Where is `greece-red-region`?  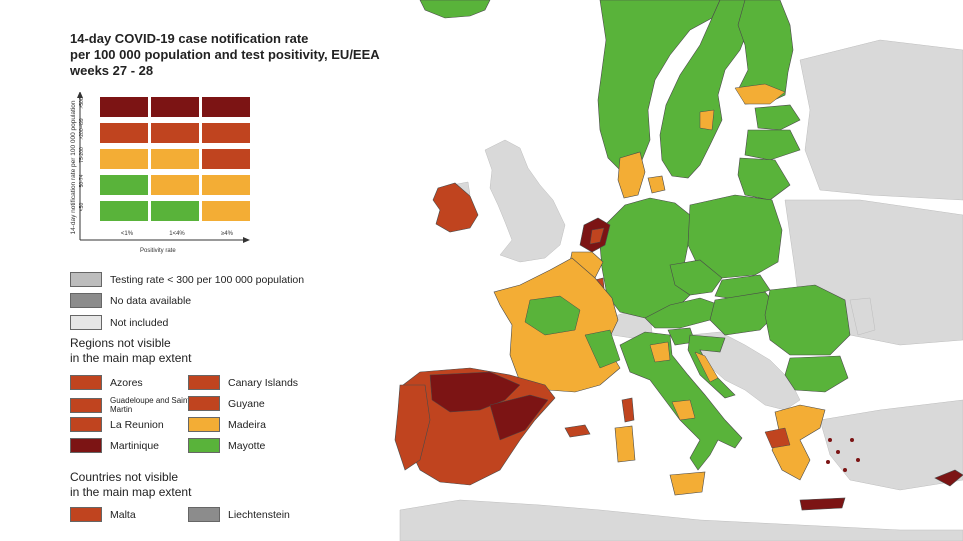 greece-red-region is located at coordinates (777, 438).